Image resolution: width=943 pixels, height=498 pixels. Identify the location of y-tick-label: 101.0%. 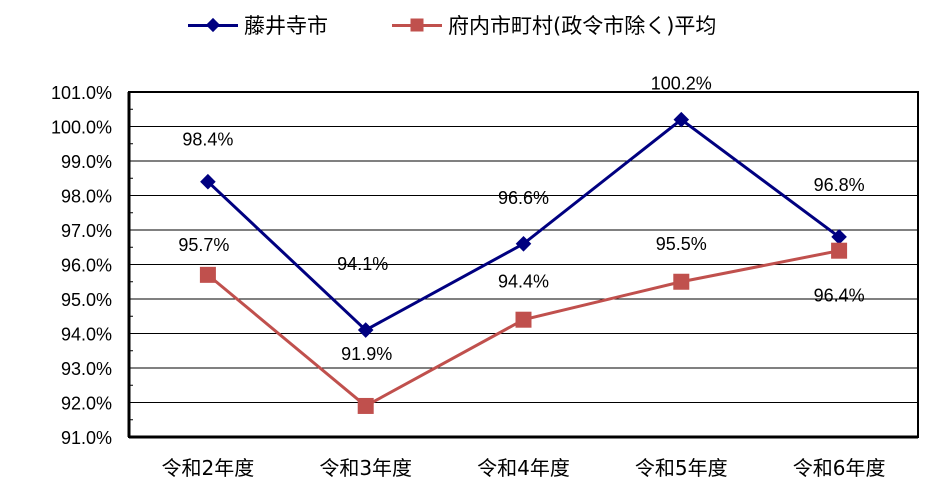
(81, 93).